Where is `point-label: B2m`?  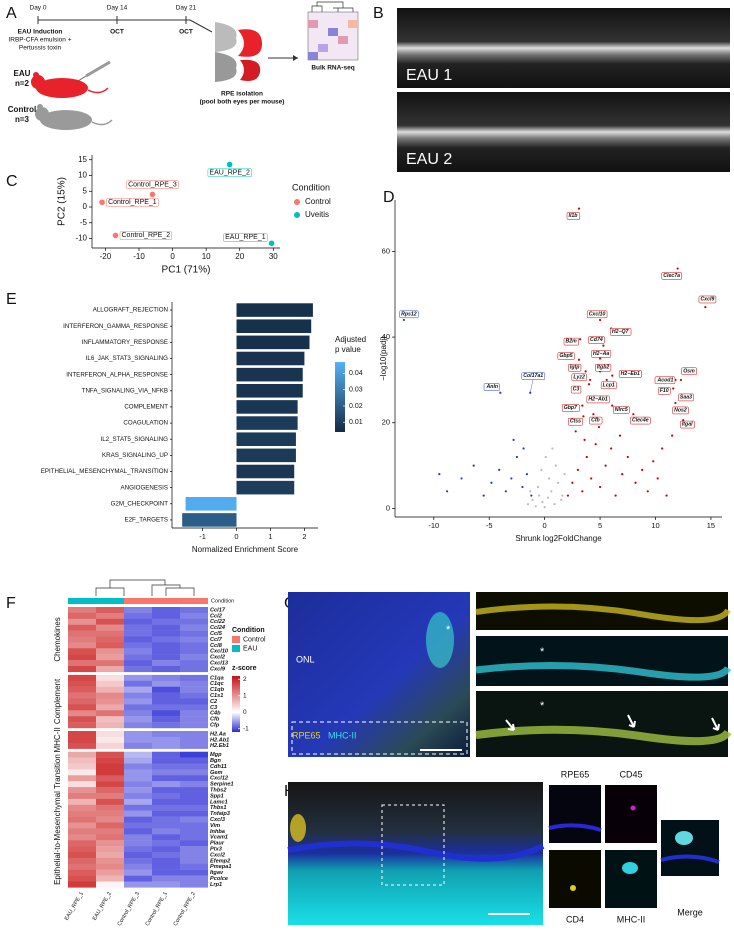
point-label: B2m is located at coordinates (571, 342).